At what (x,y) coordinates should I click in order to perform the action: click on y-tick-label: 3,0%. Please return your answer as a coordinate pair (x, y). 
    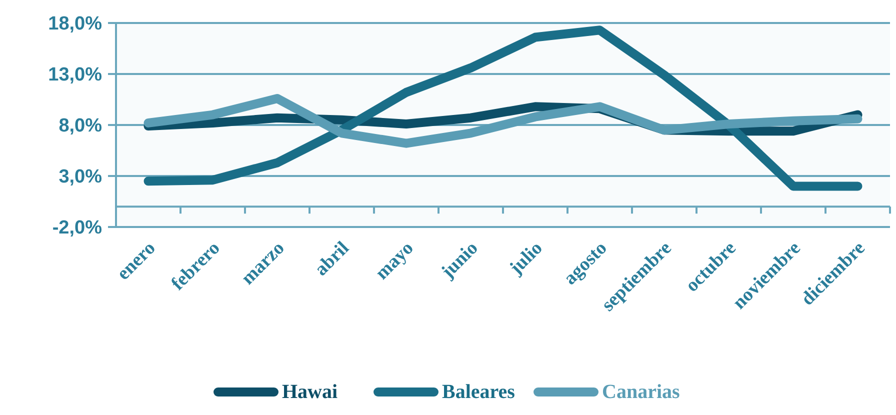
    Looking at the image, I should click on (80, 177).